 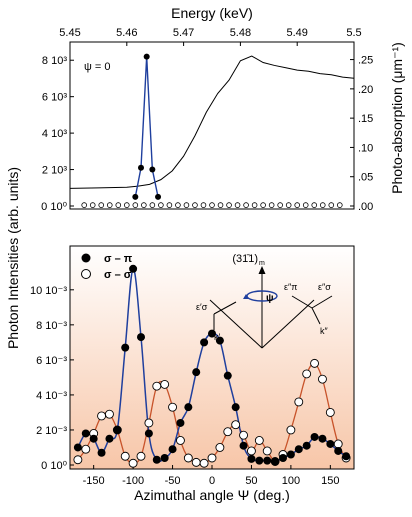 What do you see at coordinates (133, 481) in the screenshot?
I see `bottom-x-tick-label: -100` at bounding box center [133, 481].